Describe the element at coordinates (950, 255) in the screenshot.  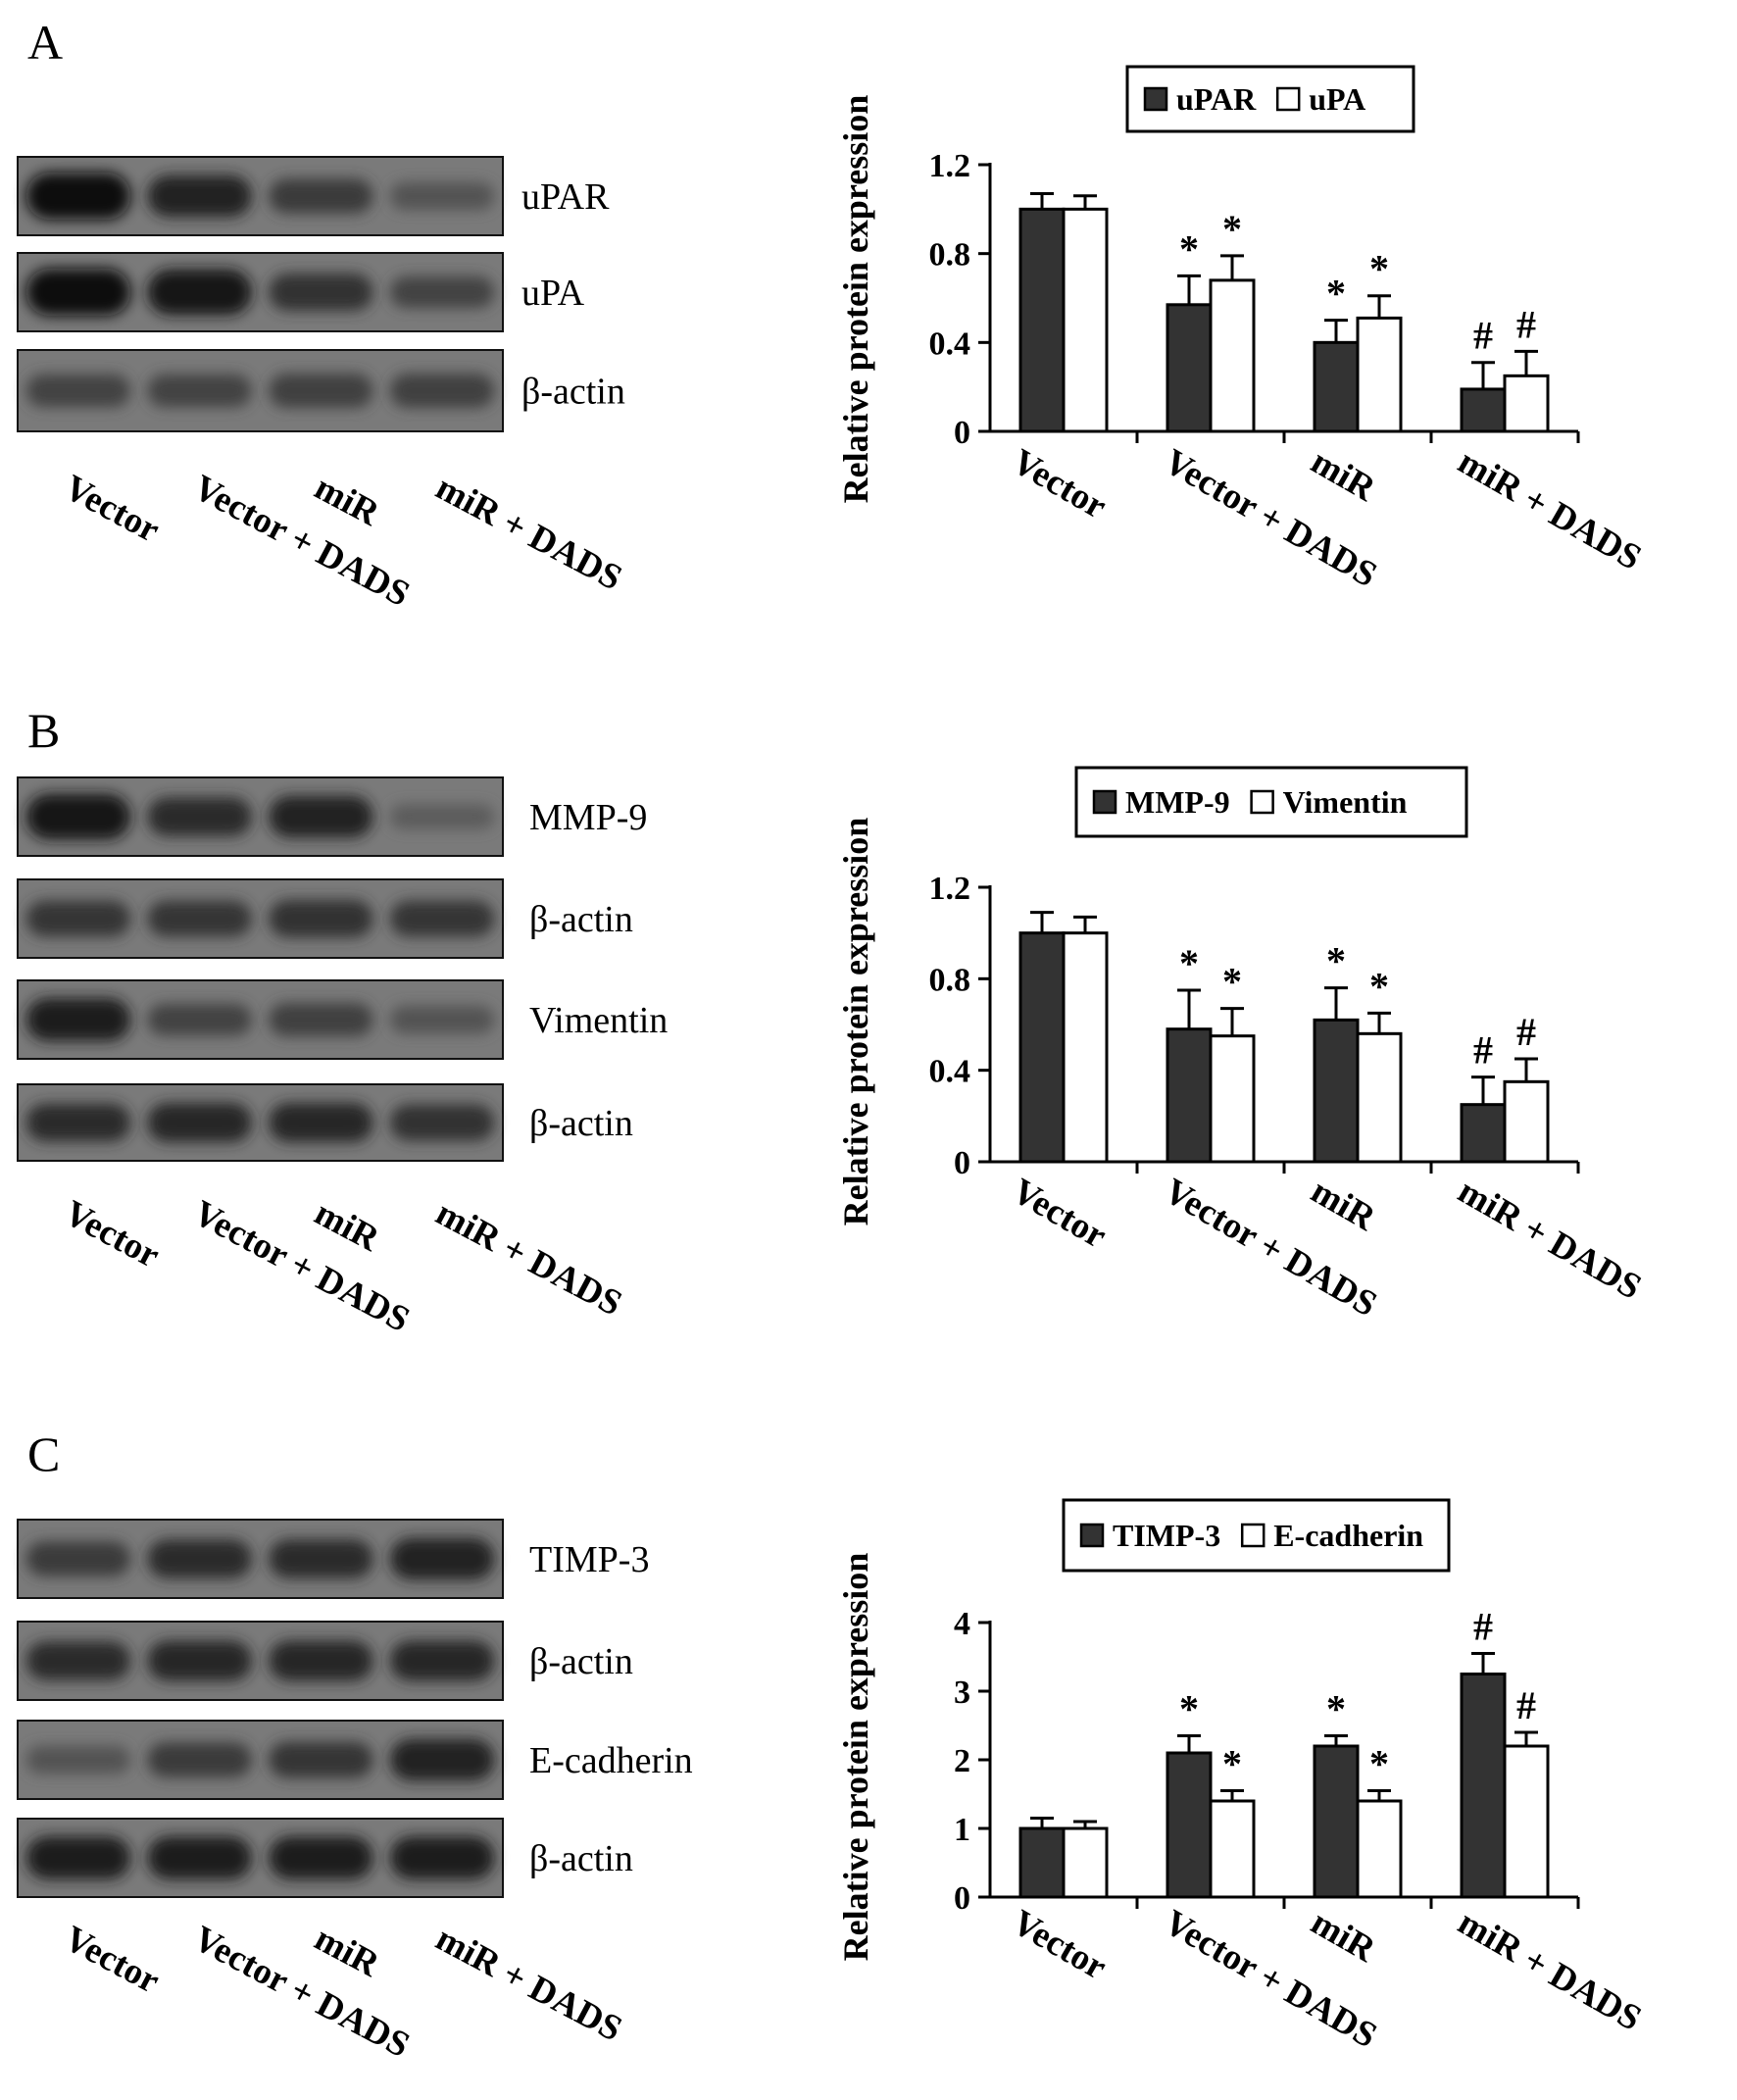
I see `y-tick-label: 0.8` at that location.